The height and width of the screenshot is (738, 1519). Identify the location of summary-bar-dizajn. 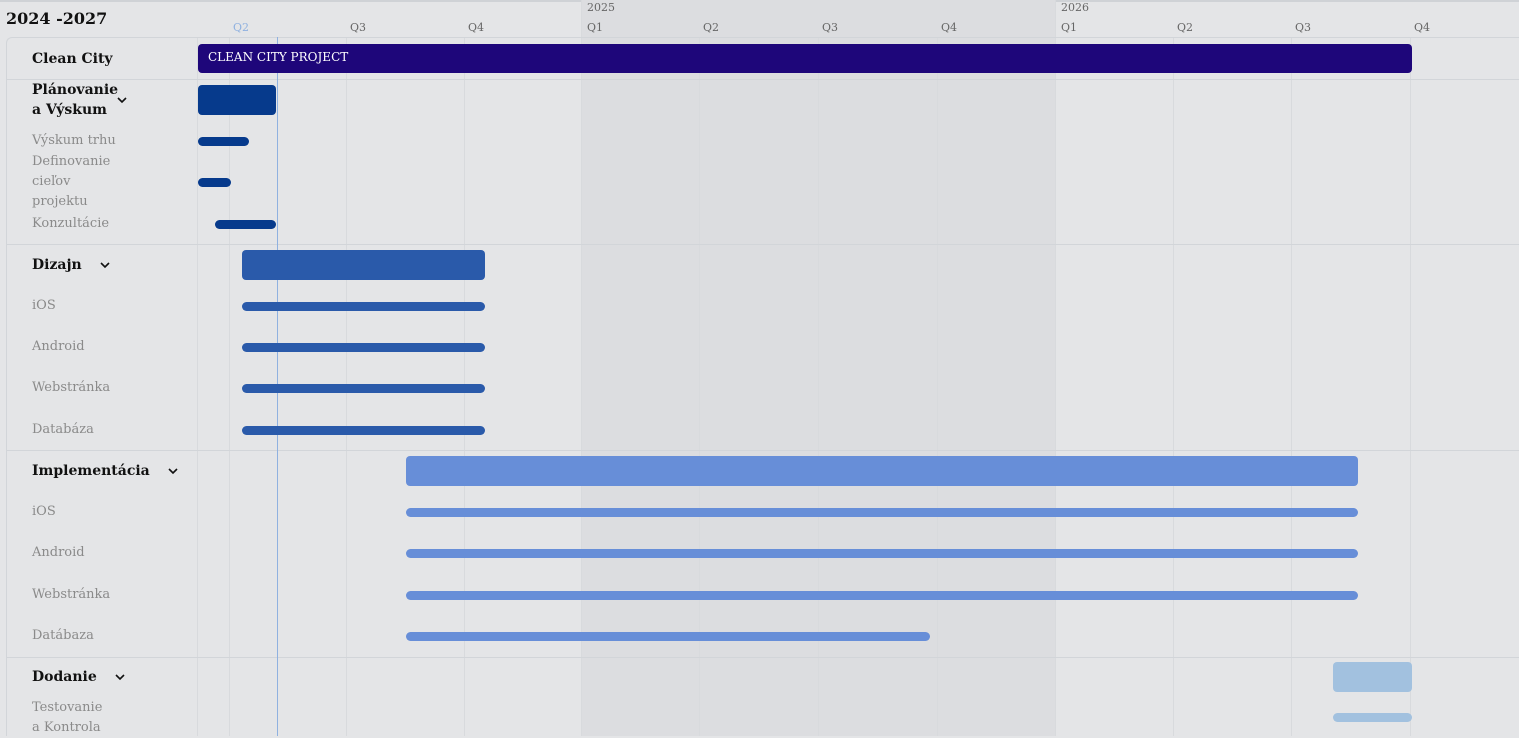
(363, 265).